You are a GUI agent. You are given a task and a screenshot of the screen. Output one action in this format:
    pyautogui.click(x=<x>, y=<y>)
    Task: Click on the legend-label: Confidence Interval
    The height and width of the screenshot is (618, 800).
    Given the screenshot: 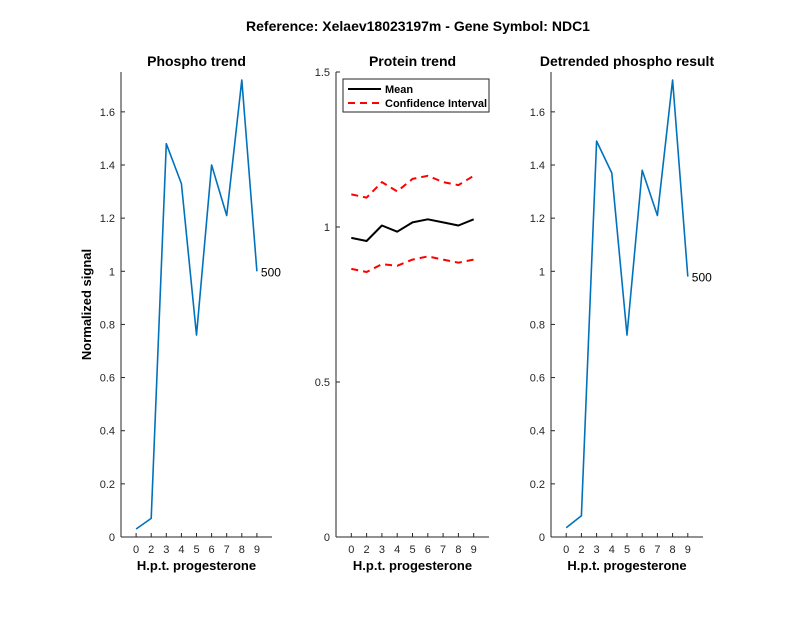 What is the action you would take?
    pyautogui.click(x=436, y=104)
    